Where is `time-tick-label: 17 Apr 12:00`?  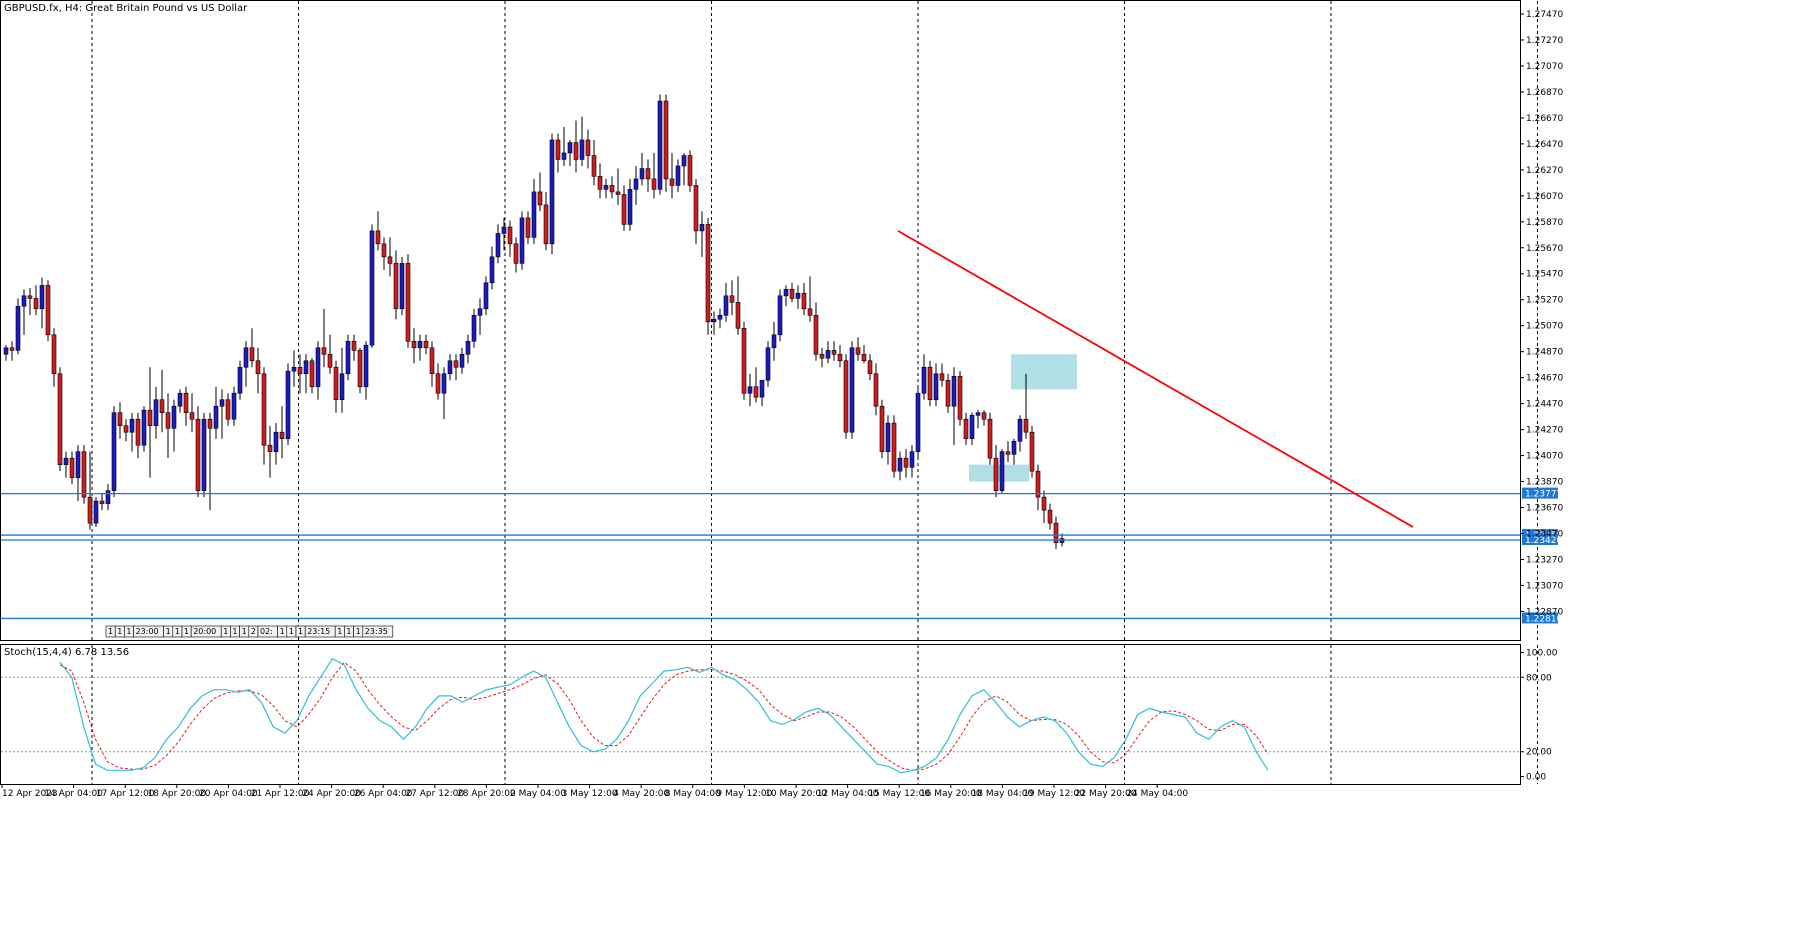 time-tick-label: 17 Apr 12:00 is located at coordinates (125, 794).